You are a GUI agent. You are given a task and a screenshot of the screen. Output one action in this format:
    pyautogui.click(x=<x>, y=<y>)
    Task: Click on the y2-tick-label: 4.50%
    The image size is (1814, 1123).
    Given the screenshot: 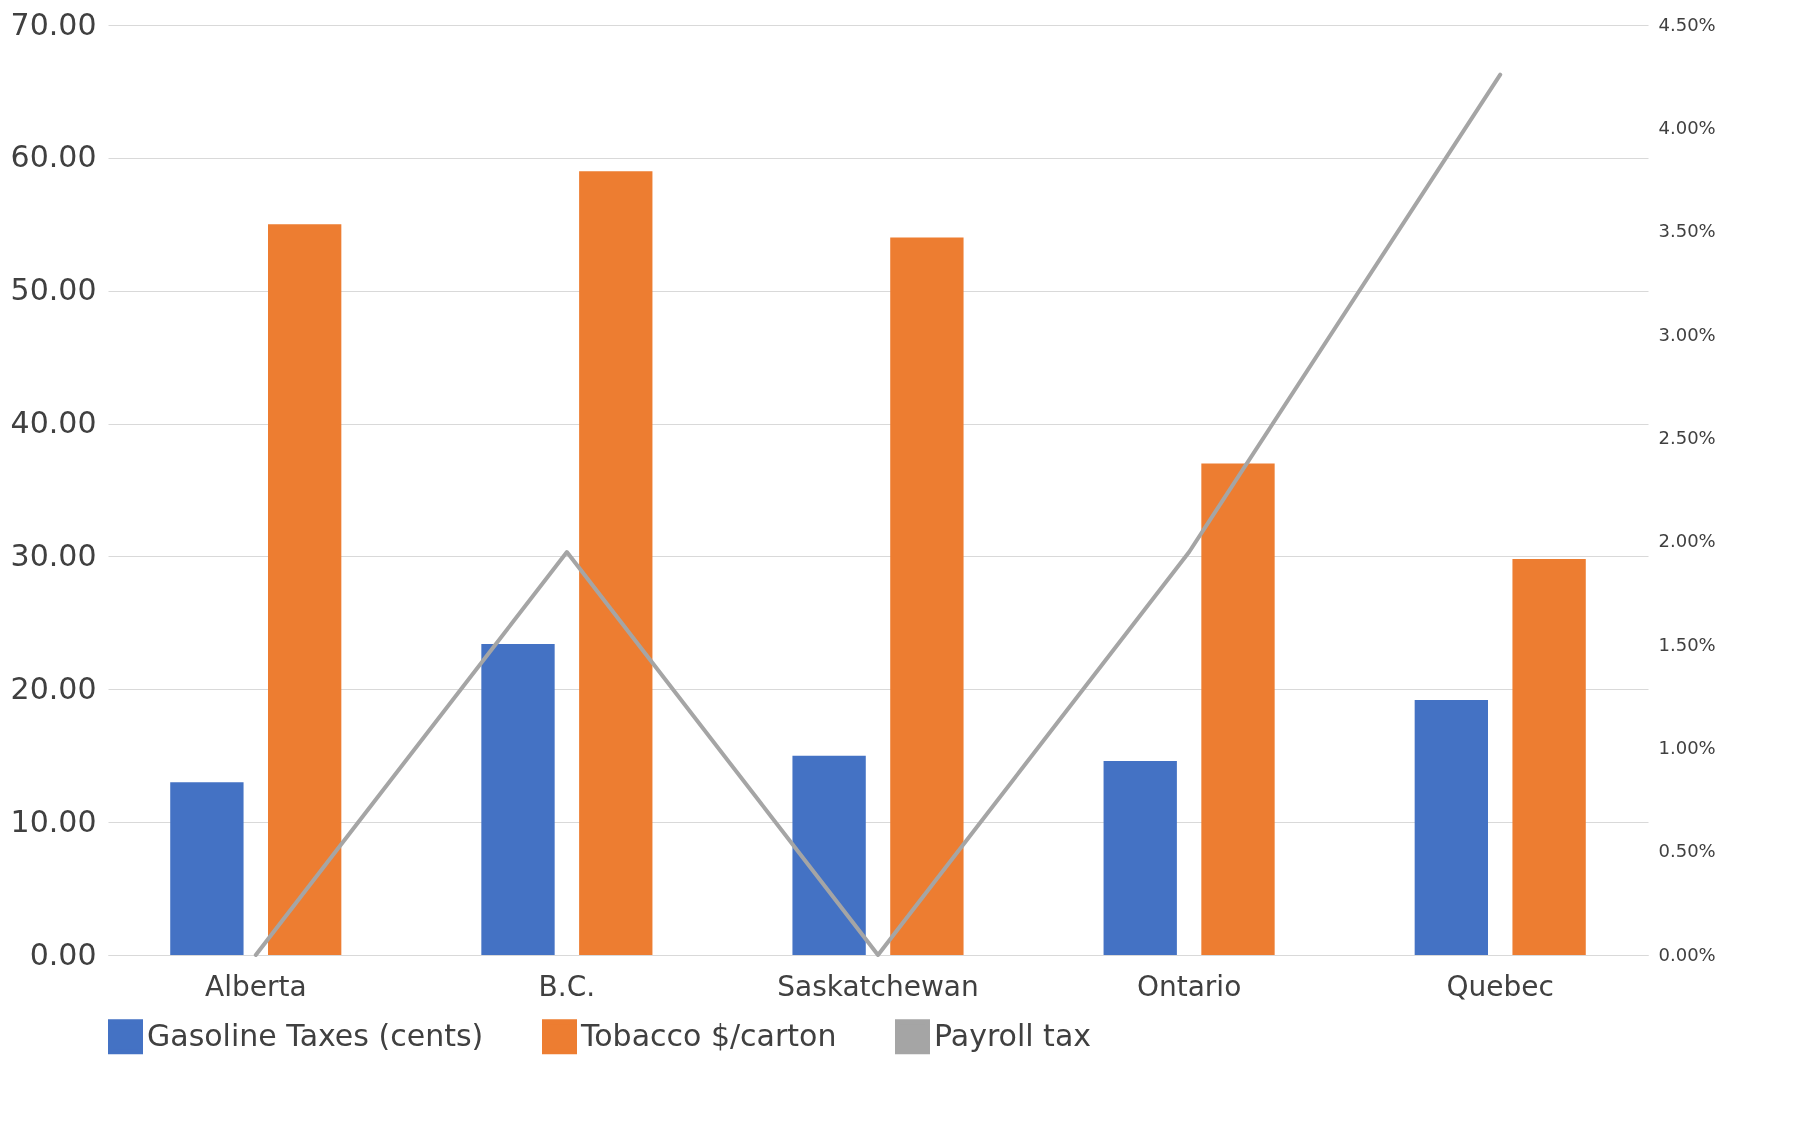 What is the action you would take?
    pyautogui.click(x=1687, y=24)
    